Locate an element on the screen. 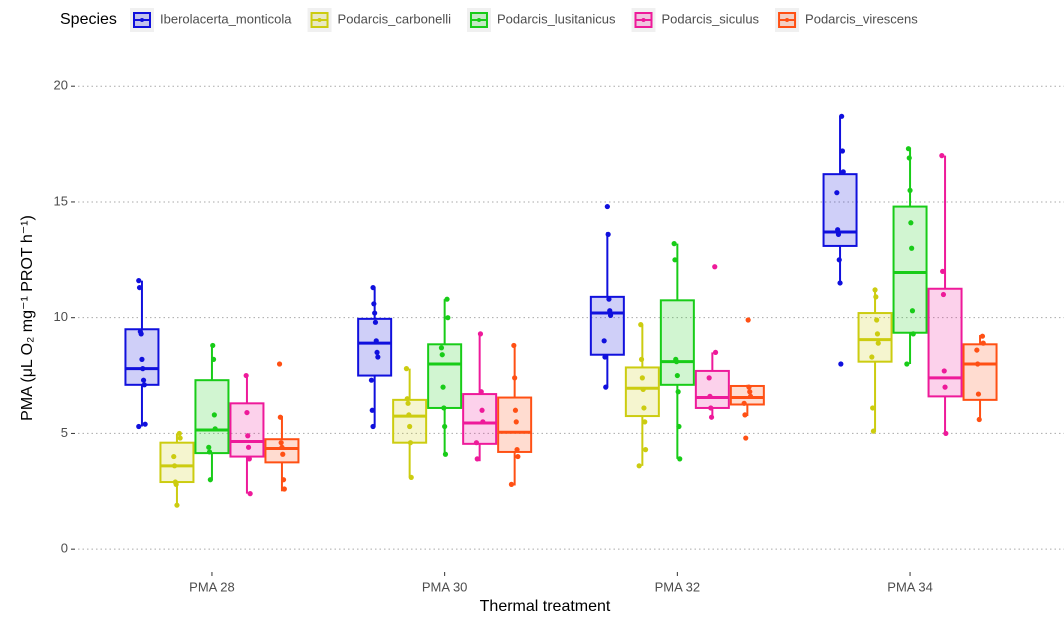 Image resolution: width=1064 pixels, height=622 pixels. y-tick-label: 20 is located at coordinates (61, 85).